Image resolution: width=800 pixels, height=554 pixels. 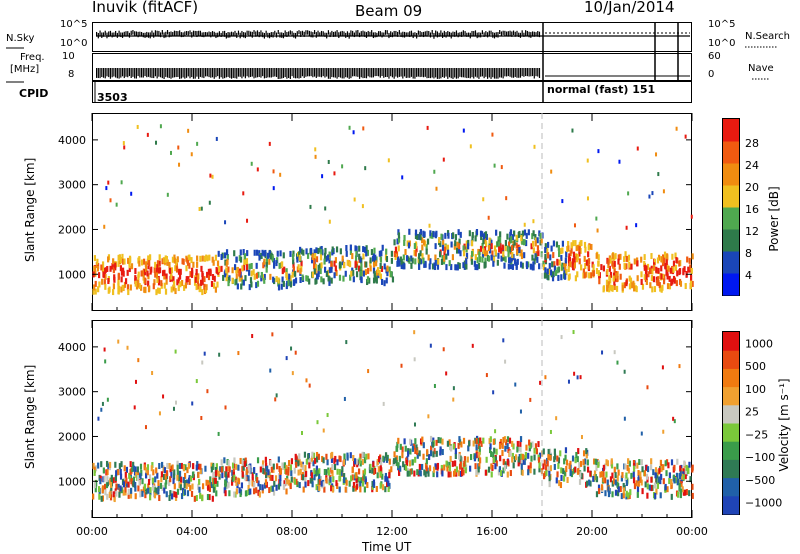 What do you see at coordinates (731, 262) in the screenshot?
I see `power-colorbar-swatch` at bounding box center [731, 262].